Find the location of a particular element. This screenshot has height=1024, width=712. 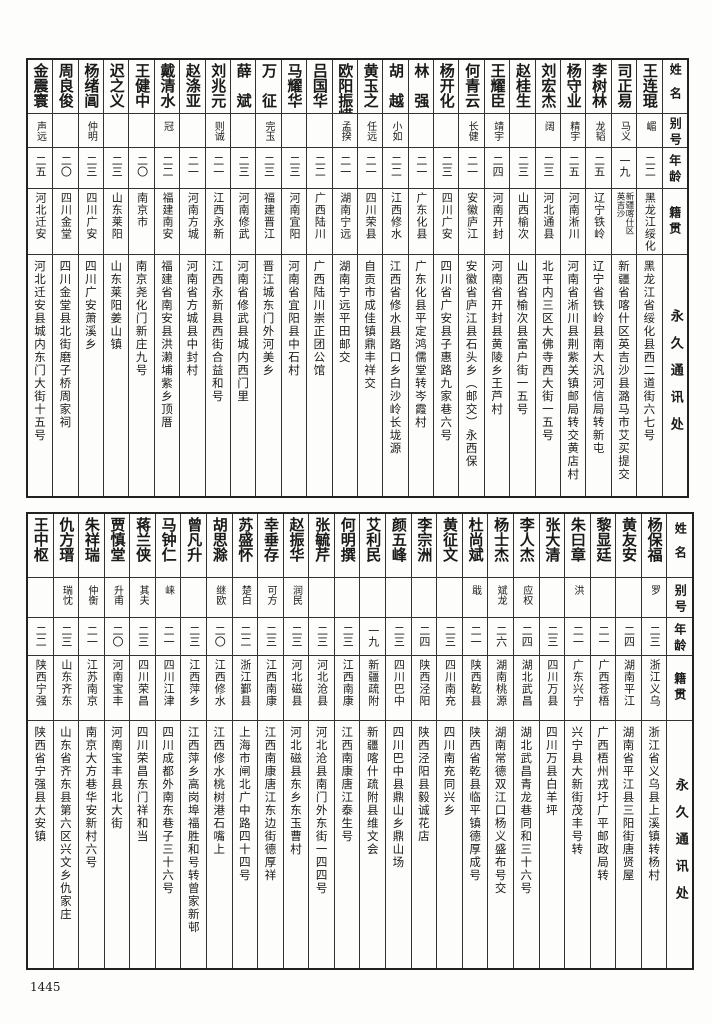

age-text: 二〇 is located at coordinates (142, 166).